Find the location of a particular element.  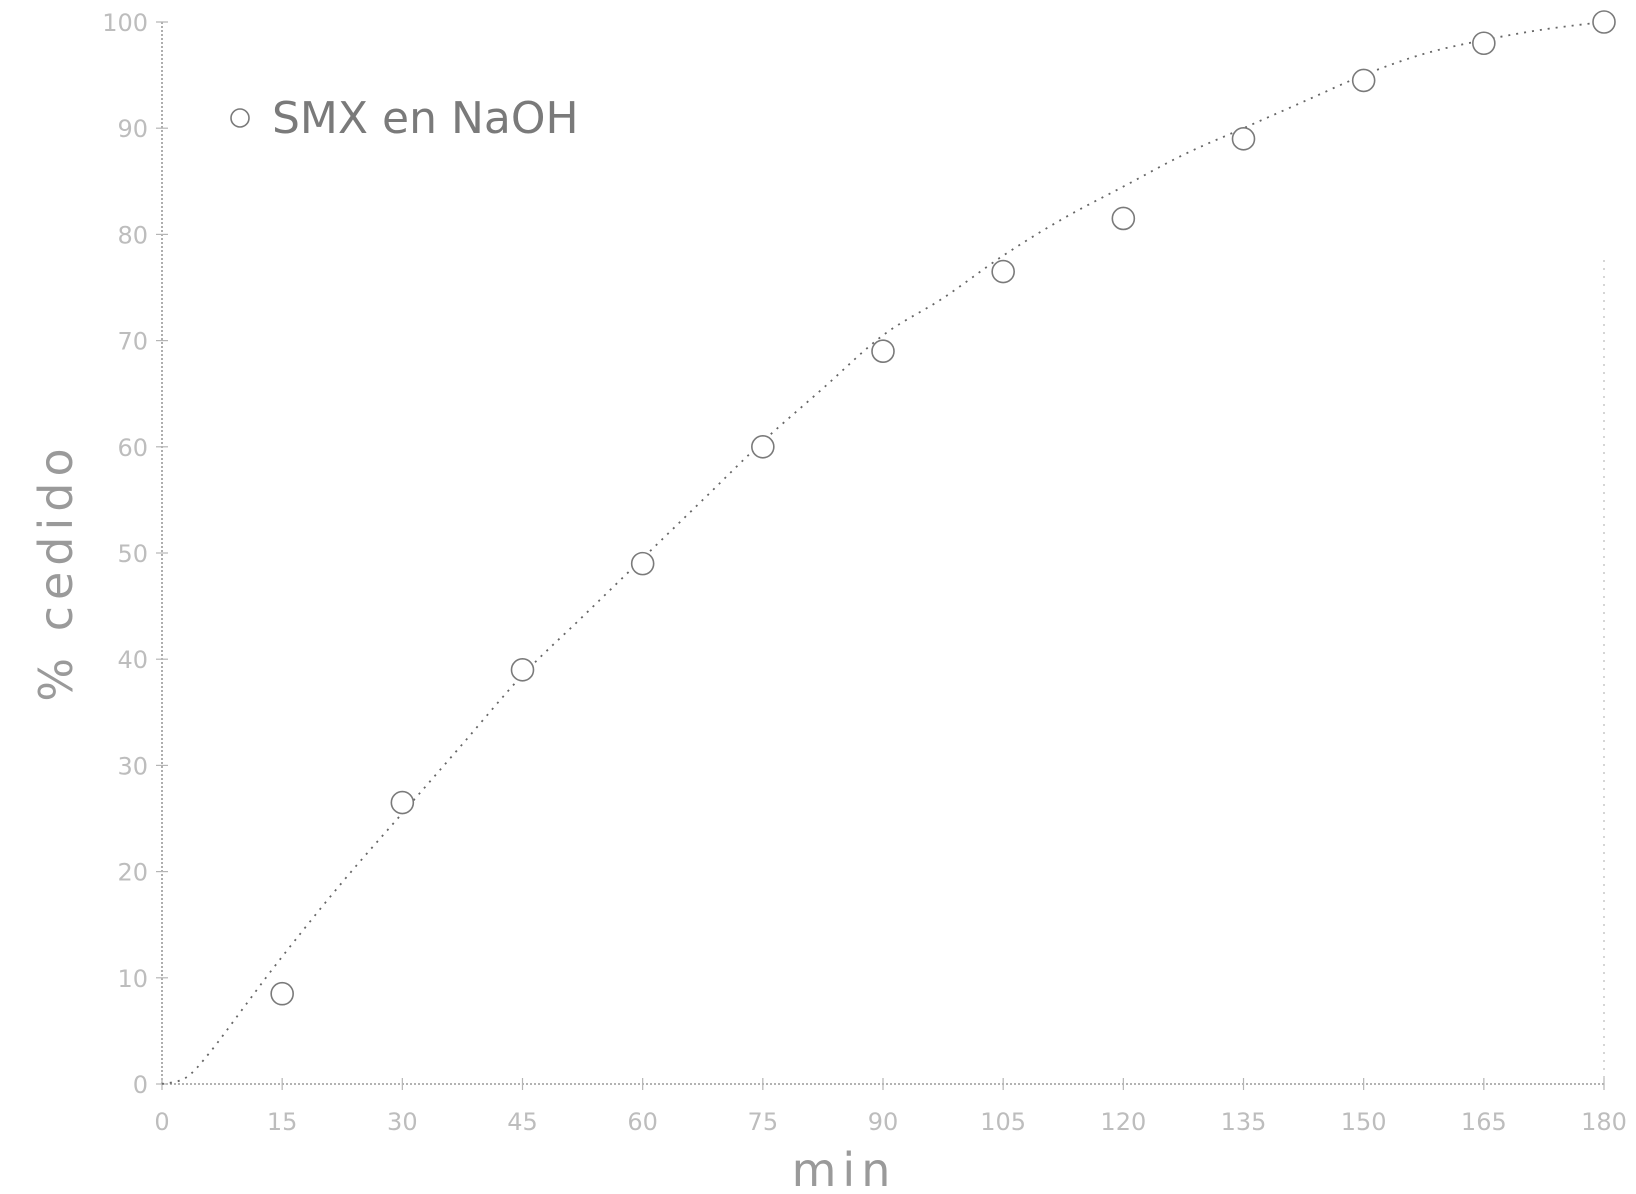

x-tick-label: 165 is located at coordinates (1484, 1122).